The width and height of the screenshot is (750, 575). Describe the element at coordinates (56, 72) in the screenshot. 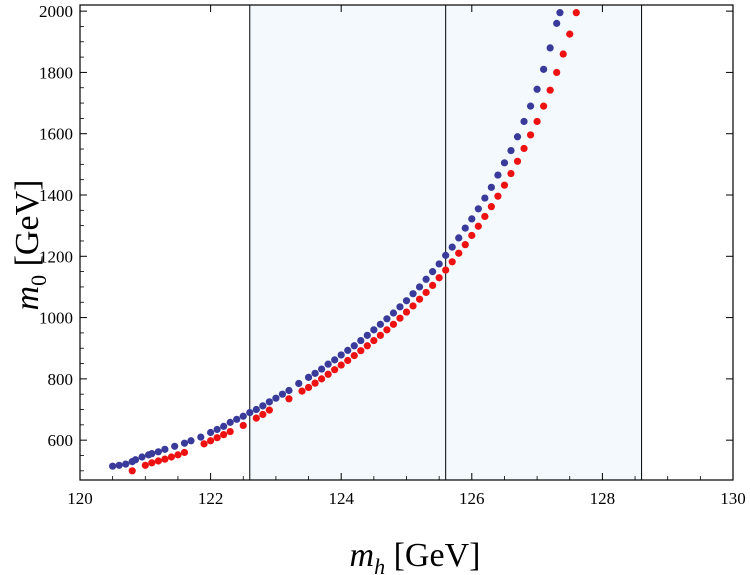

I see `y-tick-label: 1800` at that location.